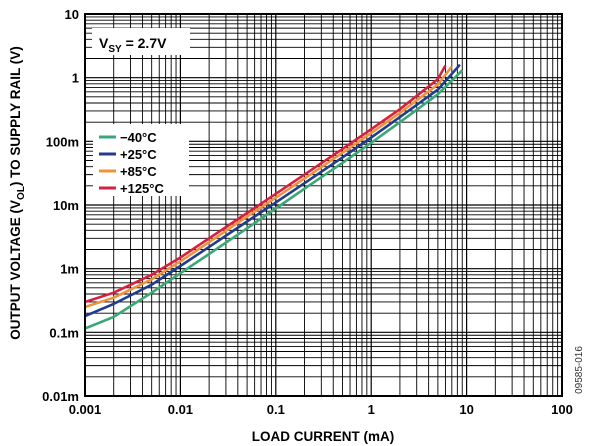  Describe the element at coordinates (466, 409) in the screenshot. I see `x-tick-label: 10` at that location.